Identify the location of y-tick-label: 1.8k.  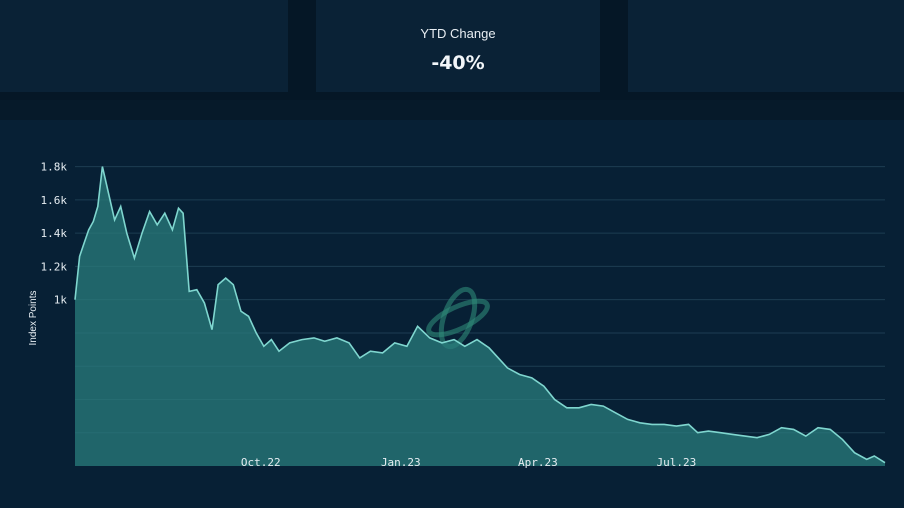
(54, 167).